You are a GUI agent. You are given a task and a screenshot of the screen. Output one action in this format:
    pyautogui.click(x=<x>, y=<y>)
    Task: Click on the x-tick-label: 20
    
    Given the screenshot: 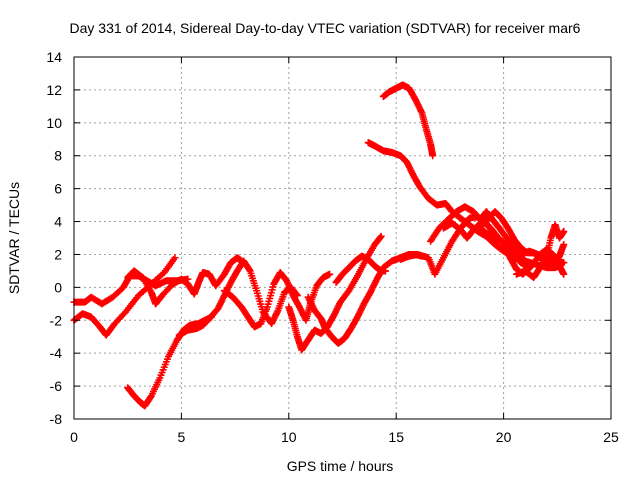 What is the action you would take?
    pyautogui.click(x=504, y=437)
    